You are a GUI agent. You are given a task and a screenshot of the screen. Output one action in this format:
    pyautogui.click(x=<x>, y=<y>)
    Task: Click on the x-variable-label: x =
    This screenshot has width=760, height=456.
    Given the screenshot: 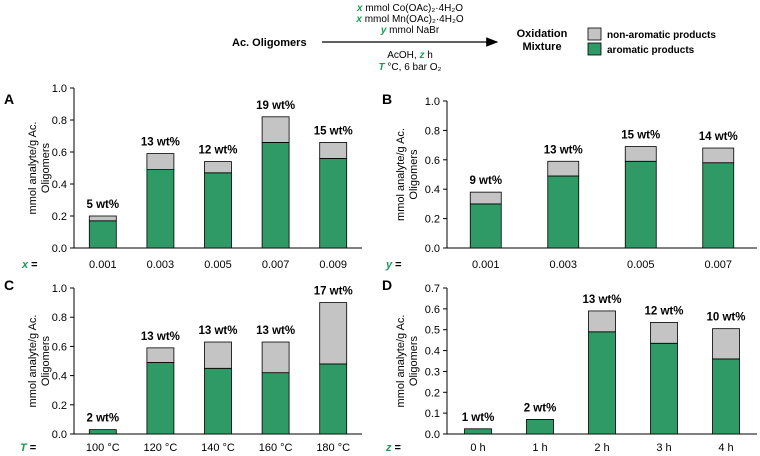 What is the action you would take?
    pyautogui.click(x=29, y=265)
    